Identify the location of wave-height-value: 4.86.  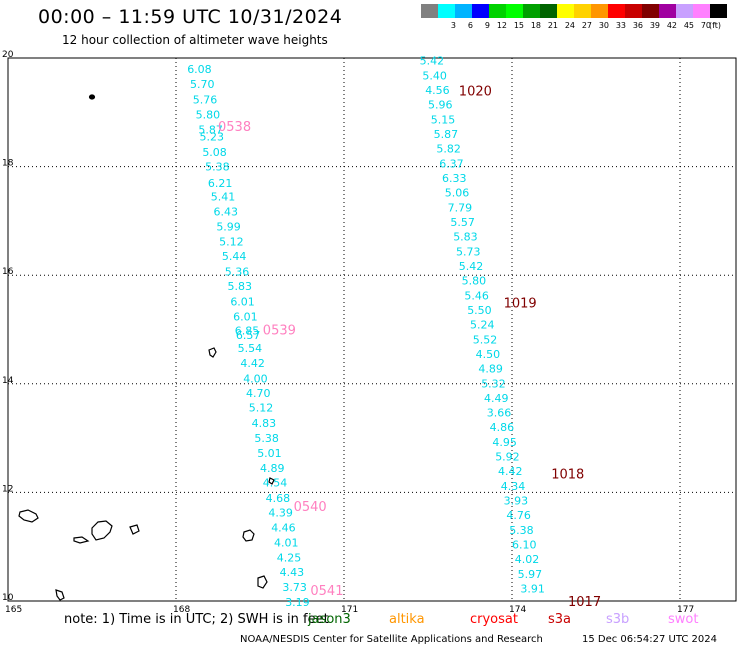
(502, 427).